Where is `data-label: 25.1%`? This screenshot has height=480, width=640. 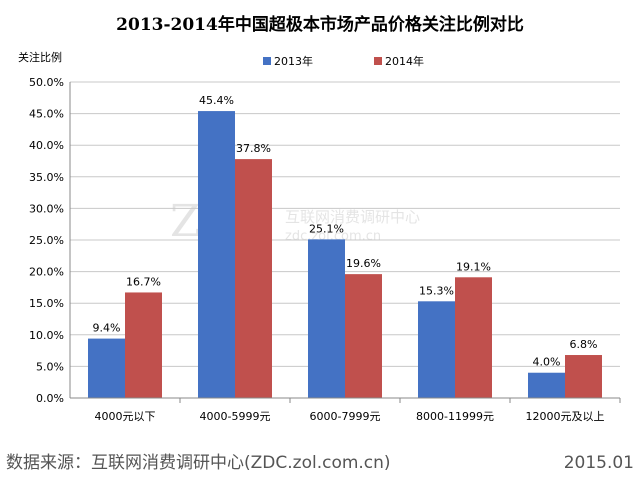
data-label: 25.1% is located at coordinates (326, 228).